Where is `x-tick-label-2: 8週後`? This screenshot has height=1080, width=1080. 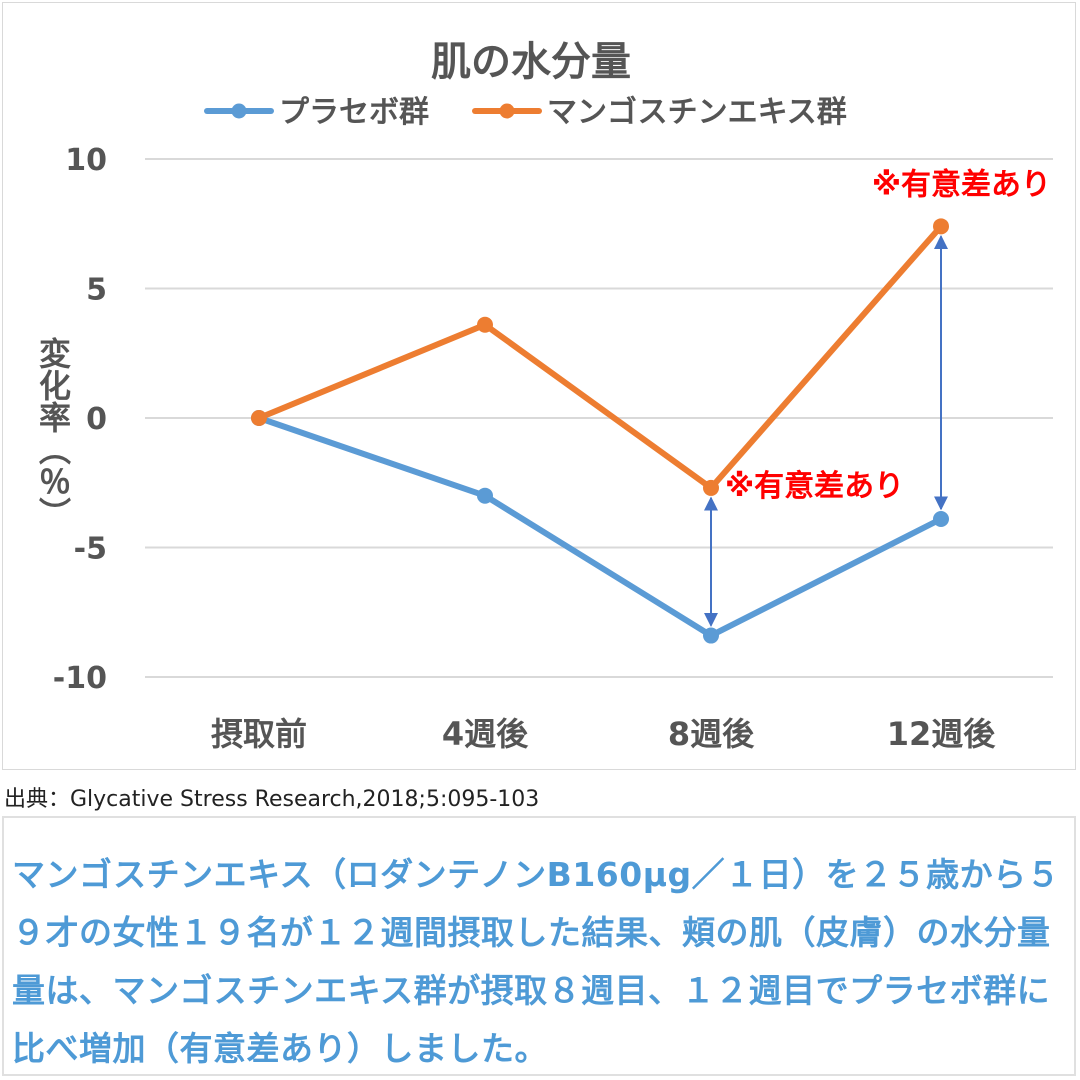 x-tick-label-2: 8週後 is located at coordinates (711, 734).